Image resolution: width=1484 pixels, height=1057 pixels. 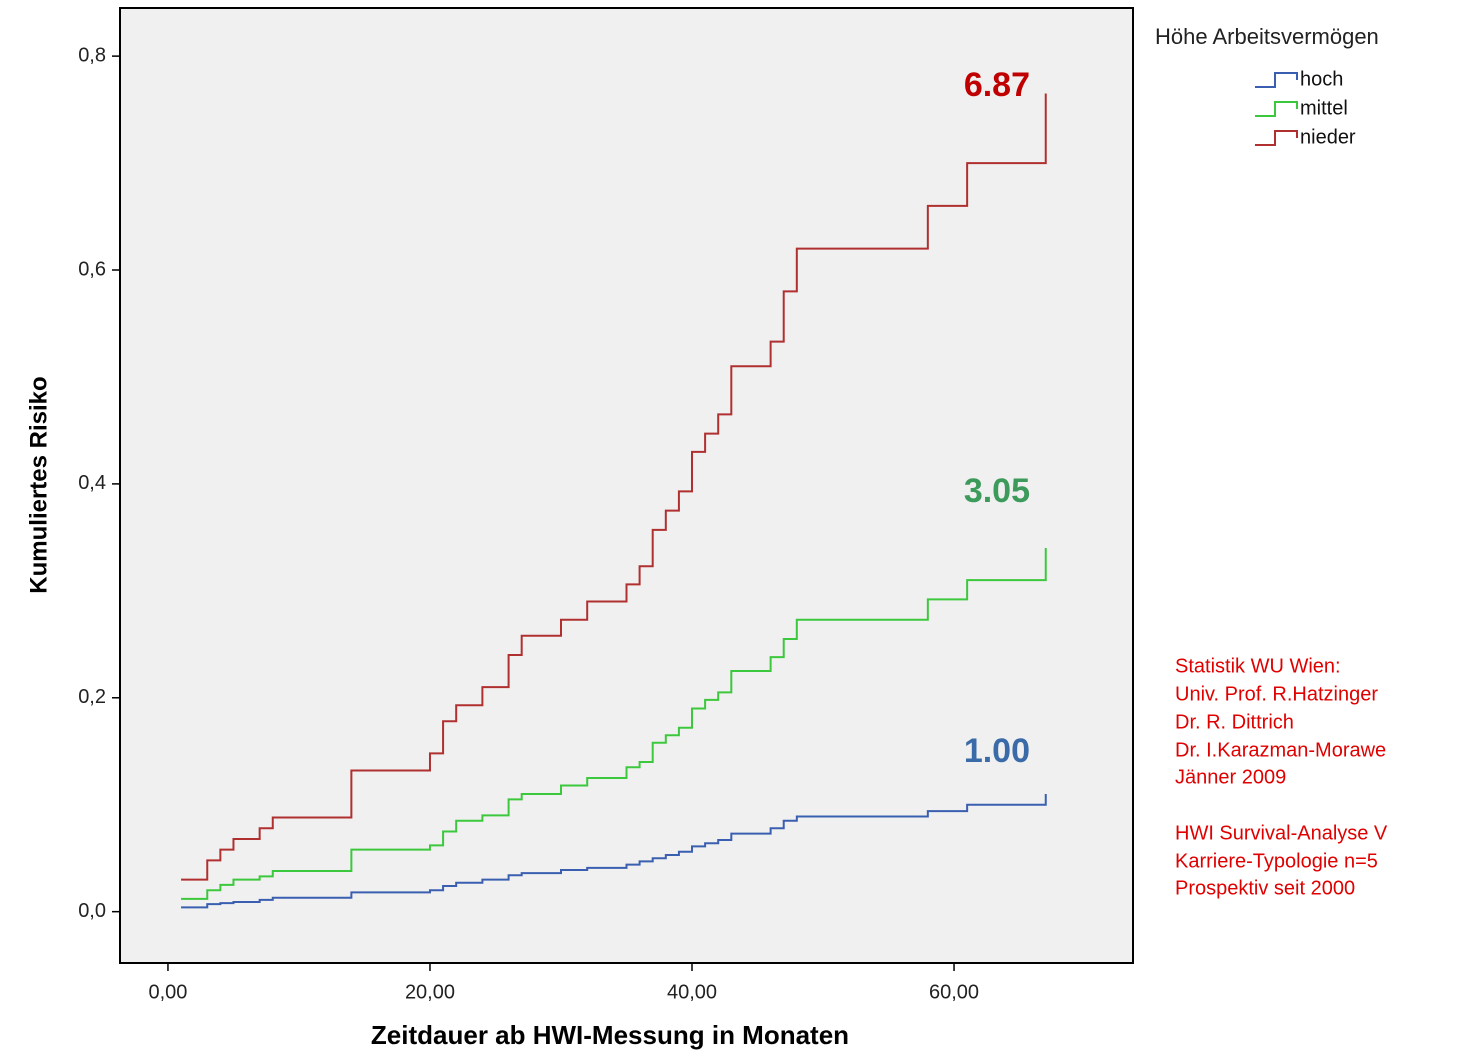 What do you see at coordinates (997, 85) in the screenshot?
I see `annotation: 6.87` at bounding box center [997, 85].